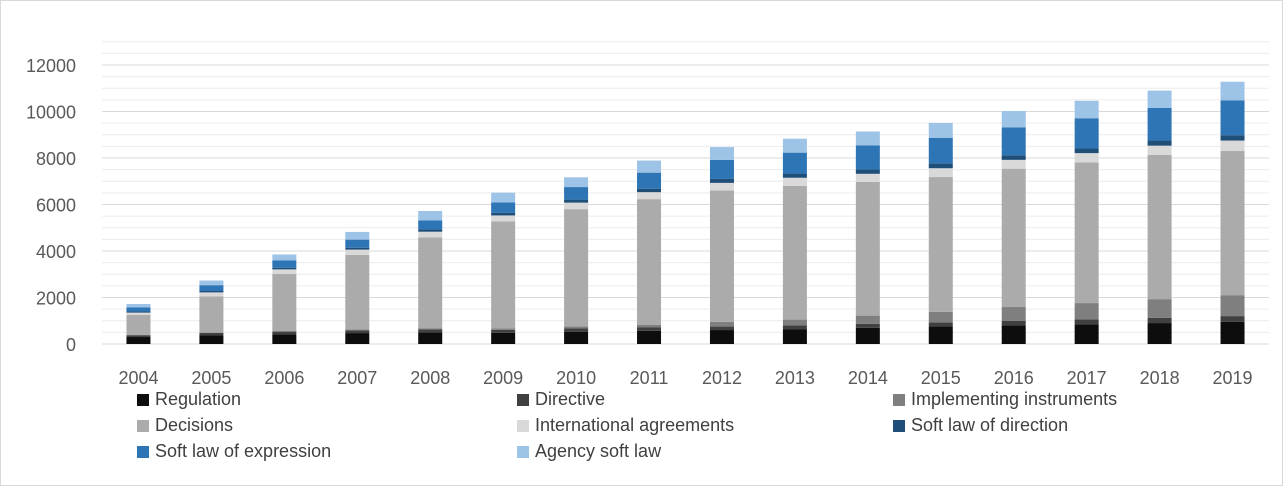  Describe the element at coordinates (635, 425) in the screenshot. I see `legend-label: International agreements` at that location.